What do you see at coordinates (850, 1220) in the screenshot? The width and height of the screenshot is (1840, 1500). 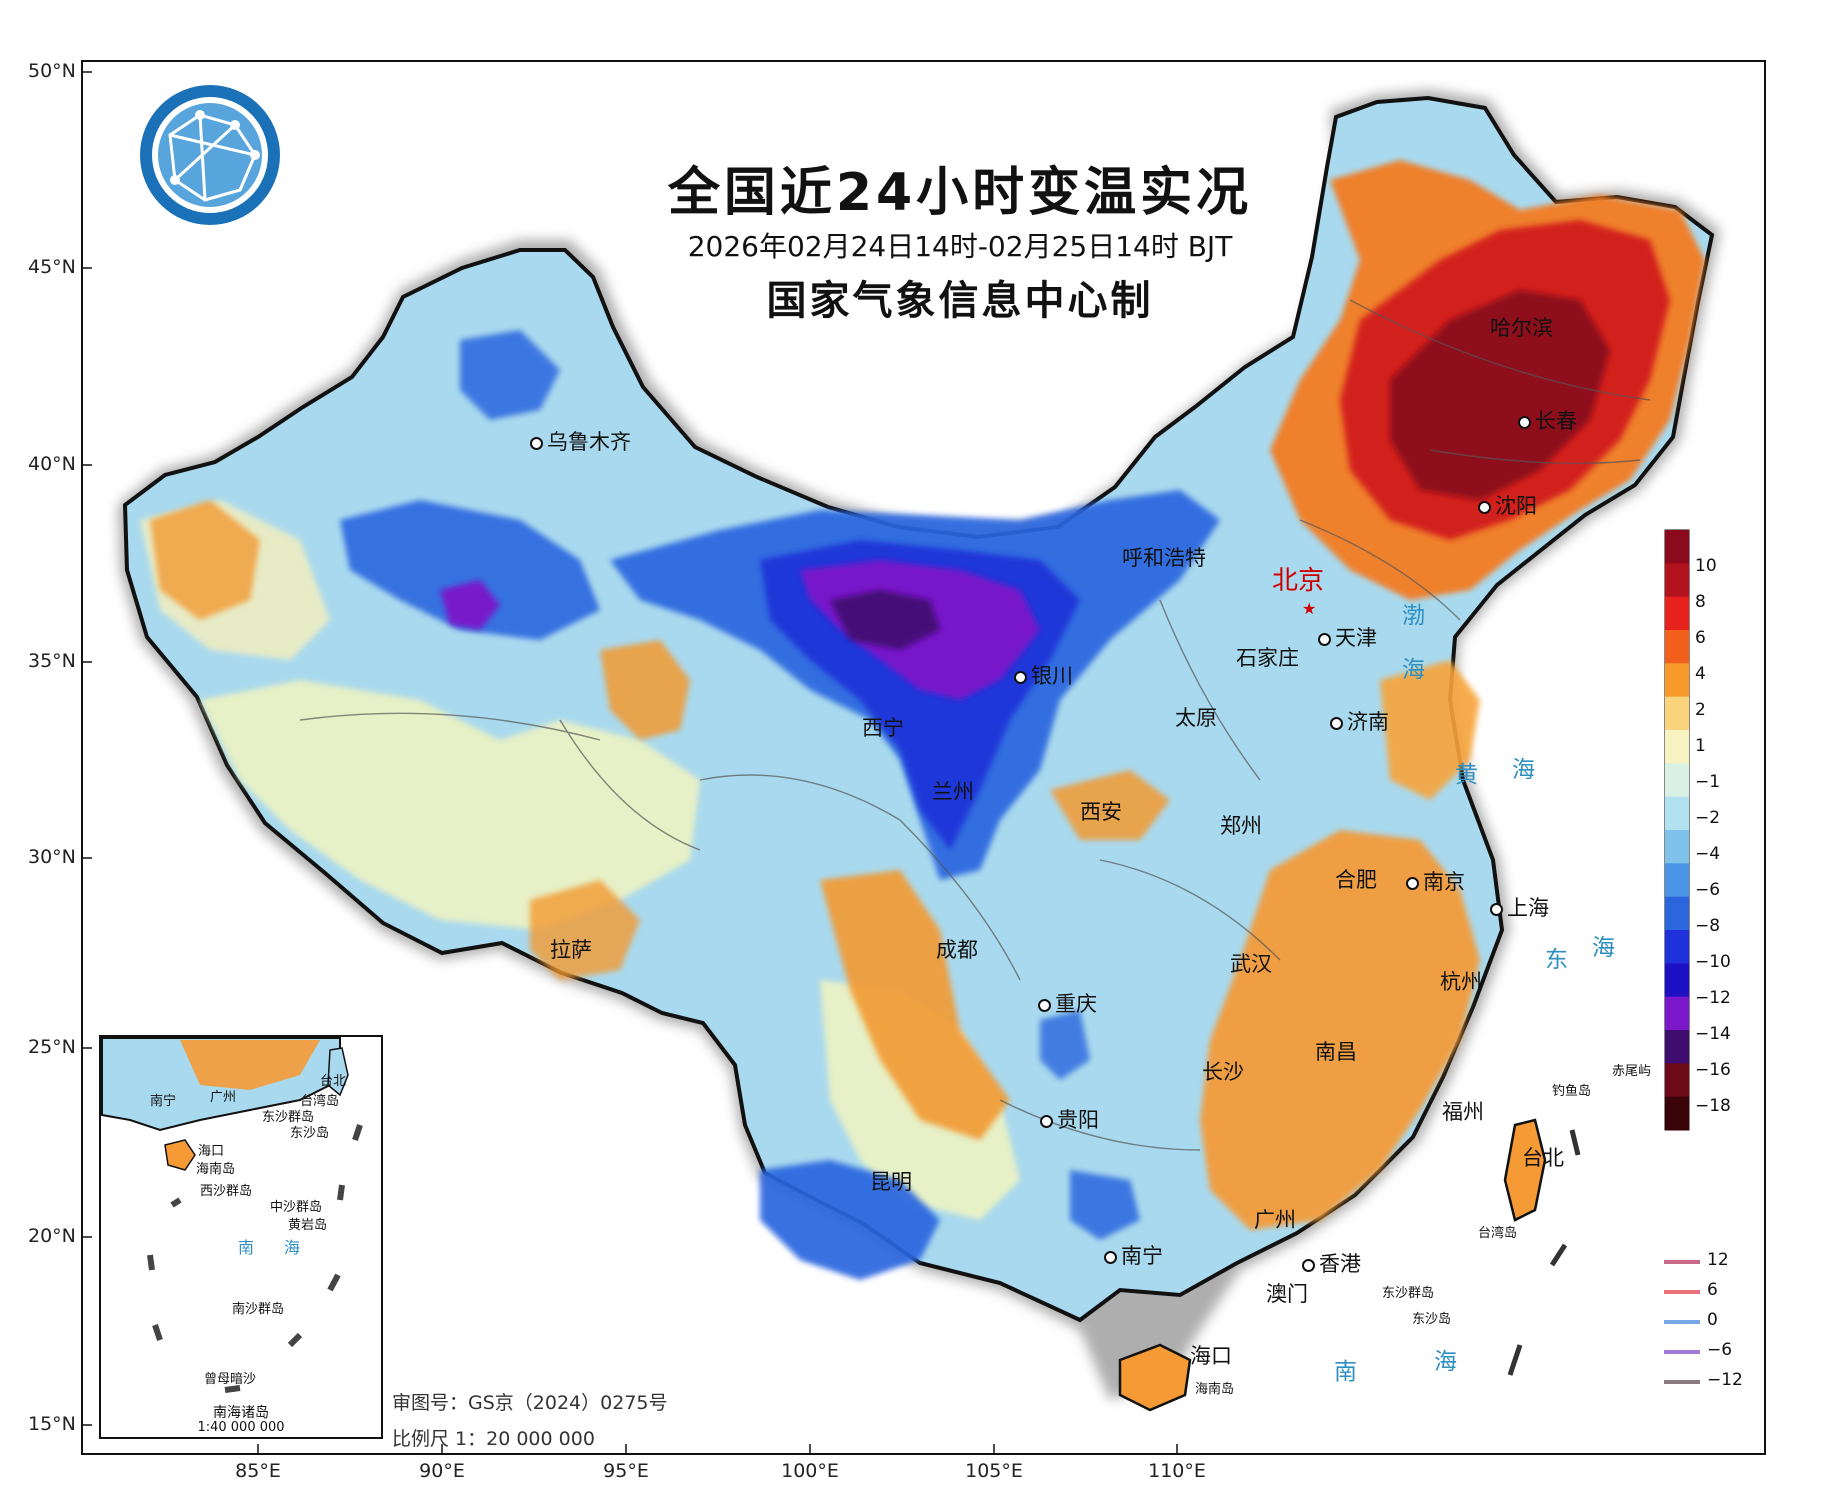 I see `region-cold-yunnan` at bounding box center [850, 1220].